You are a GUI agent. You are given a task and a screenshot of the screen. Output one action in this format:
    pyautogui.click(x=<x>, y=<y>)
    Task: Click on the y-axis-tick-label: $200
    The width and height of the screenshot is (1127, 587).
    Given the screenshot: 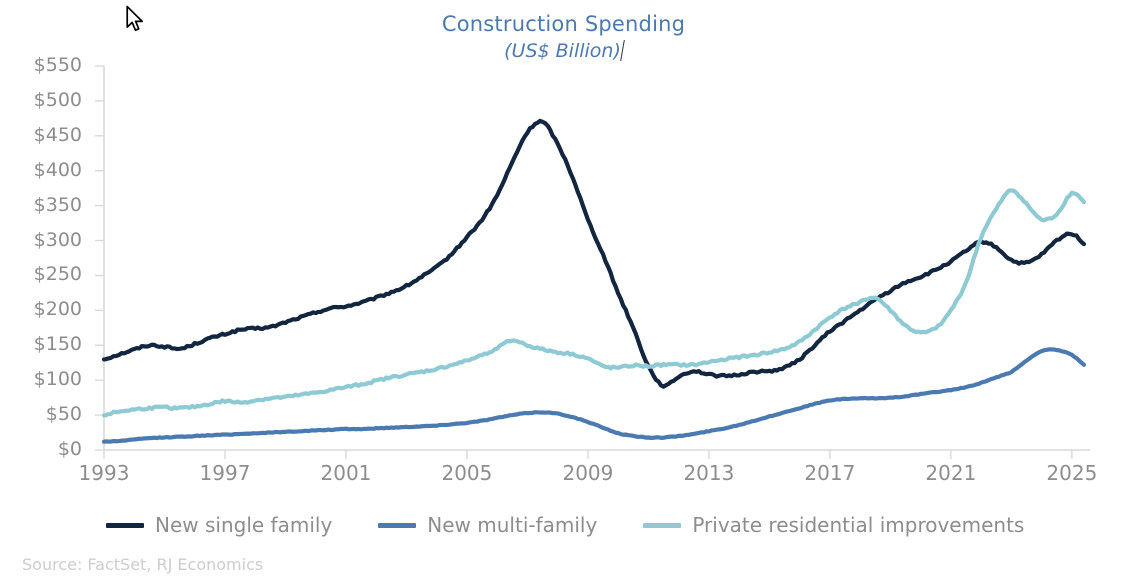 What is the action you would take?
    pyautogui.click(x=57, y=309)
    